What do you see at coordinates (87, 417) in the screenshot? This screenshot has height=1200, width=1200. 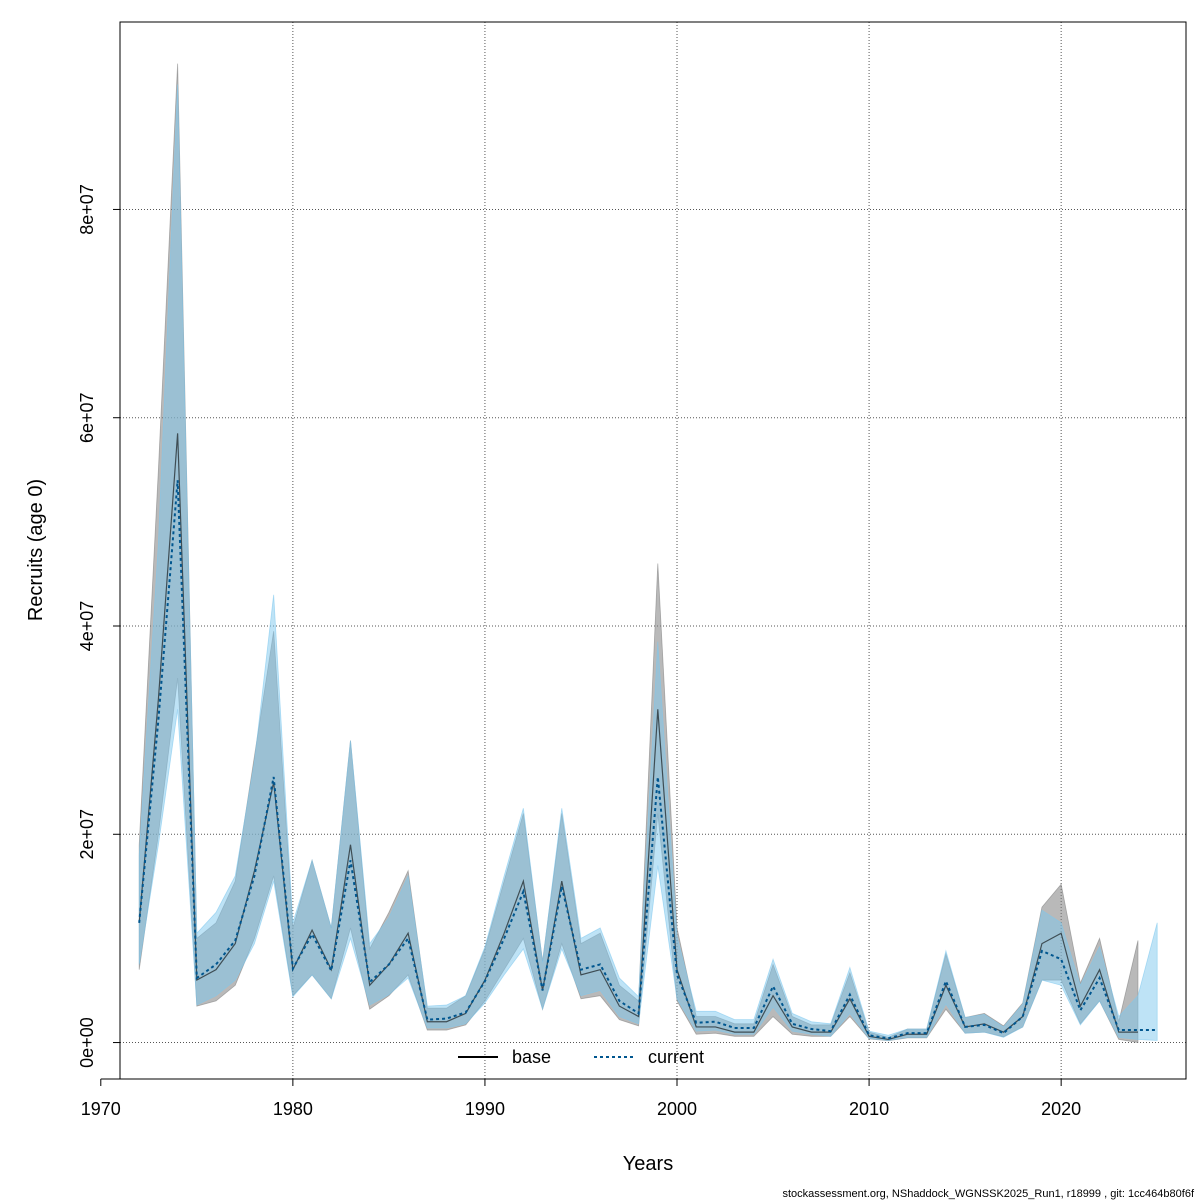 I see `y-tick-label-3: 6e+07` at bounding box center [87, 417].